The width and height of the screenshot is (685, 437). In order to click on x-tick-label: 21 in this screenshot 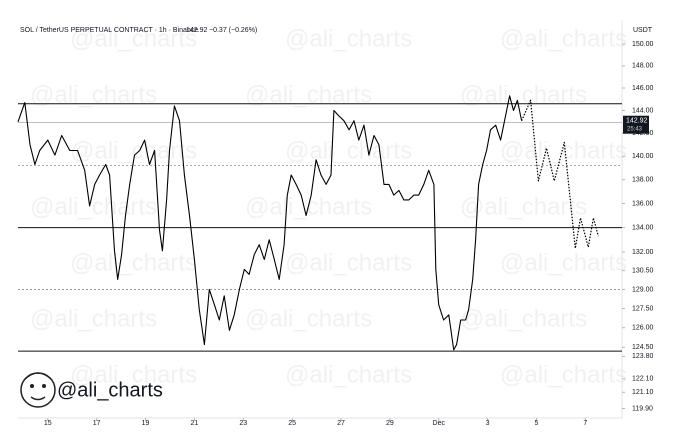, I will do `click(195, 423)`.